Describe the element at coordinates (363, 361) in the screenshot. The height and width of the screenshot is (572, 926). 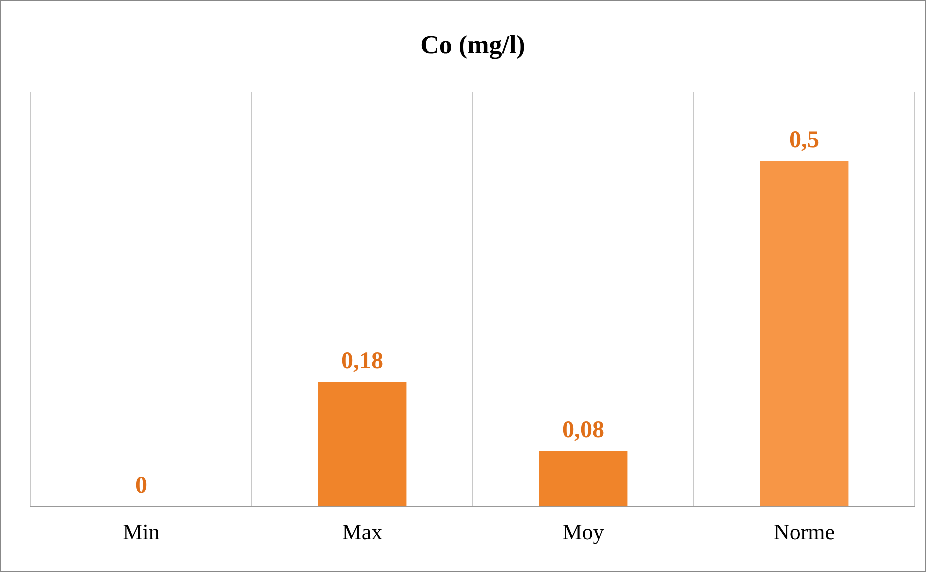
I see `data-label: 0,18` at that location.